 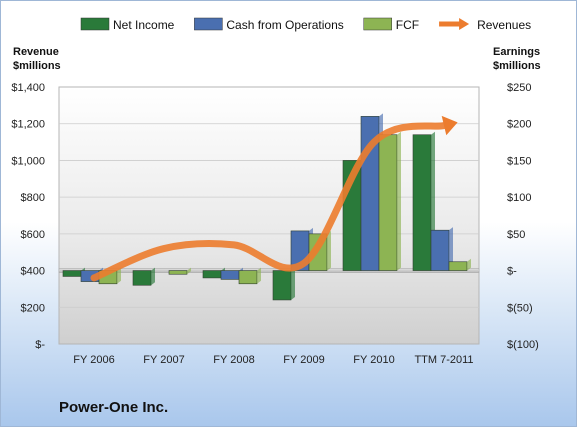 I want to click on right-tick-label: $100, so click(x=519, y=198).